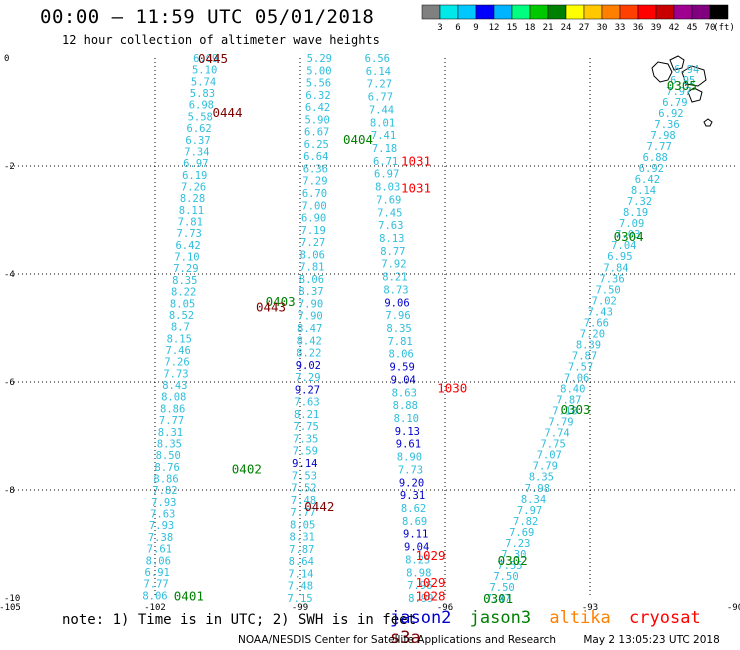 The image size is (740, 650). What do you see at coordinates (521, 533) in the screenshot?
I see `swh-value: 7.69` at bounding box center [521, 533].